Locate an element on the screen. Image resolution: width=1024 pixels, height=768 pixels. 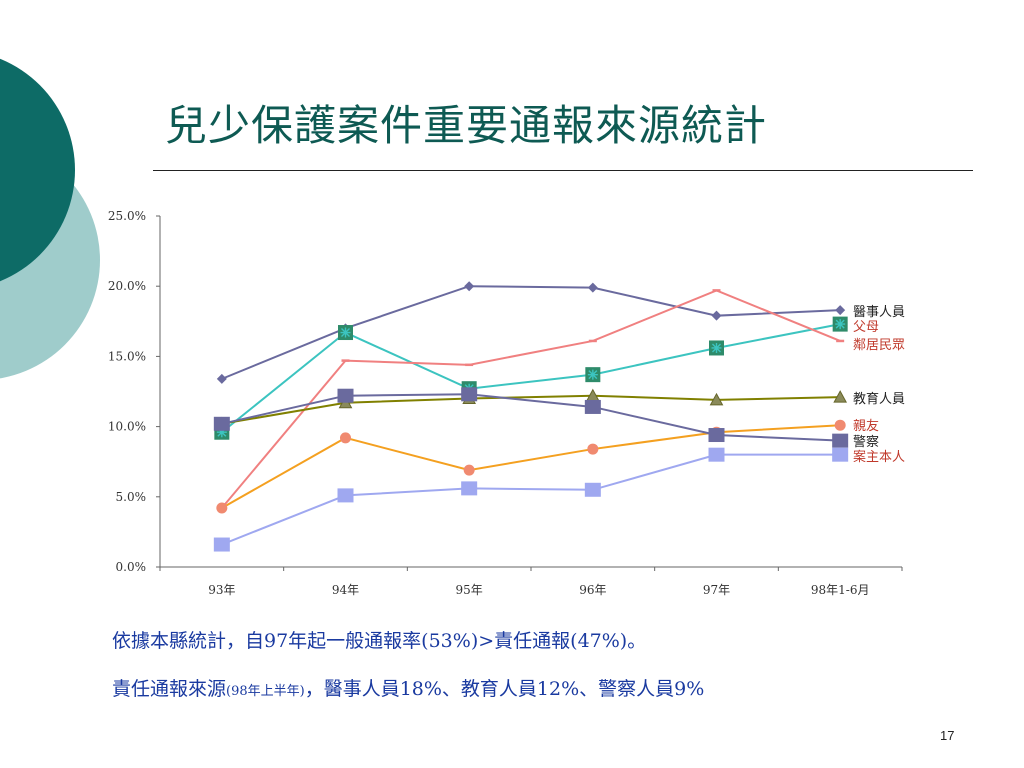
note-line-2: 責任通報來源(98年上半年)，醫事人員18%、教育人員12%、警察人員9% is located at coordinates (408, 687).